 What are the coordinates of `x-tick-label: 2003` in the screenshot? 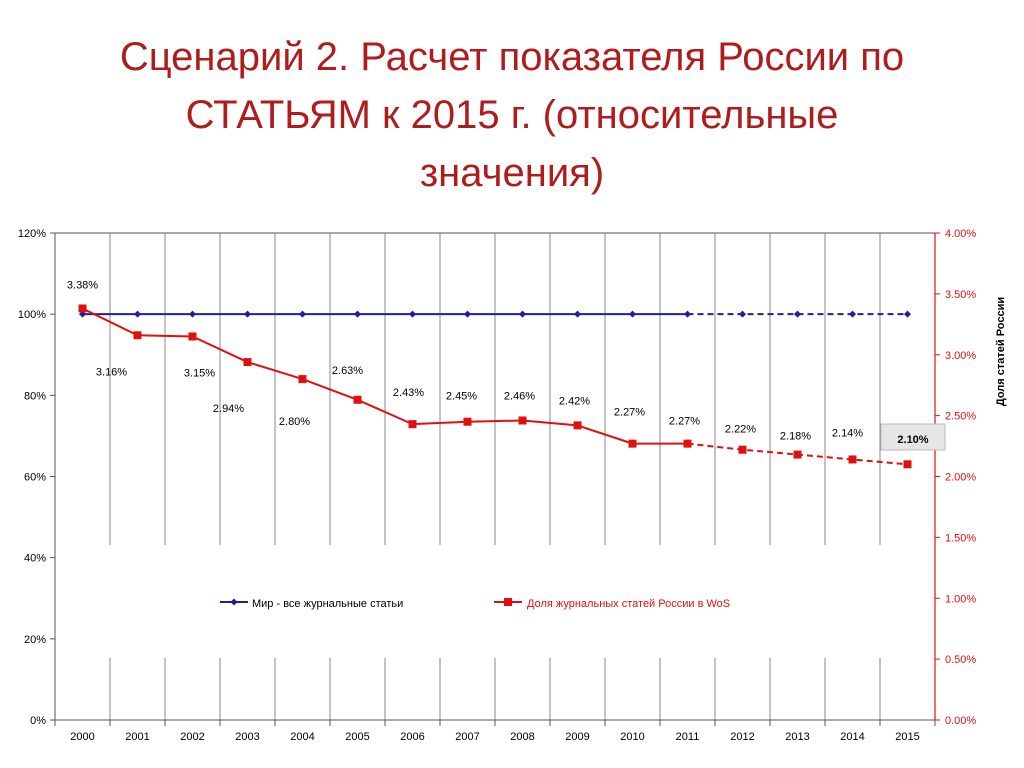 It's located at (247, 737).